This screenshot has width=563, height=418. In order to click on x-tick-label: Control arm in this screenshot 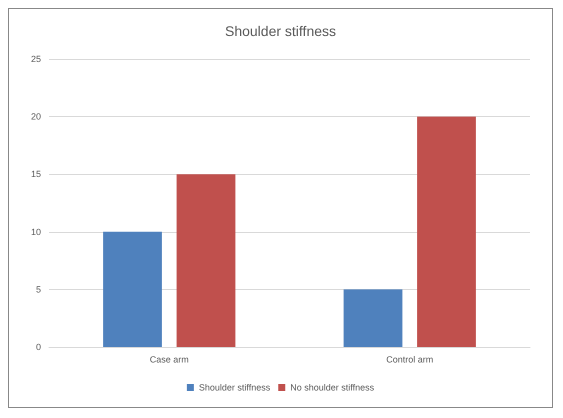, I will do `click(410, 359)`.